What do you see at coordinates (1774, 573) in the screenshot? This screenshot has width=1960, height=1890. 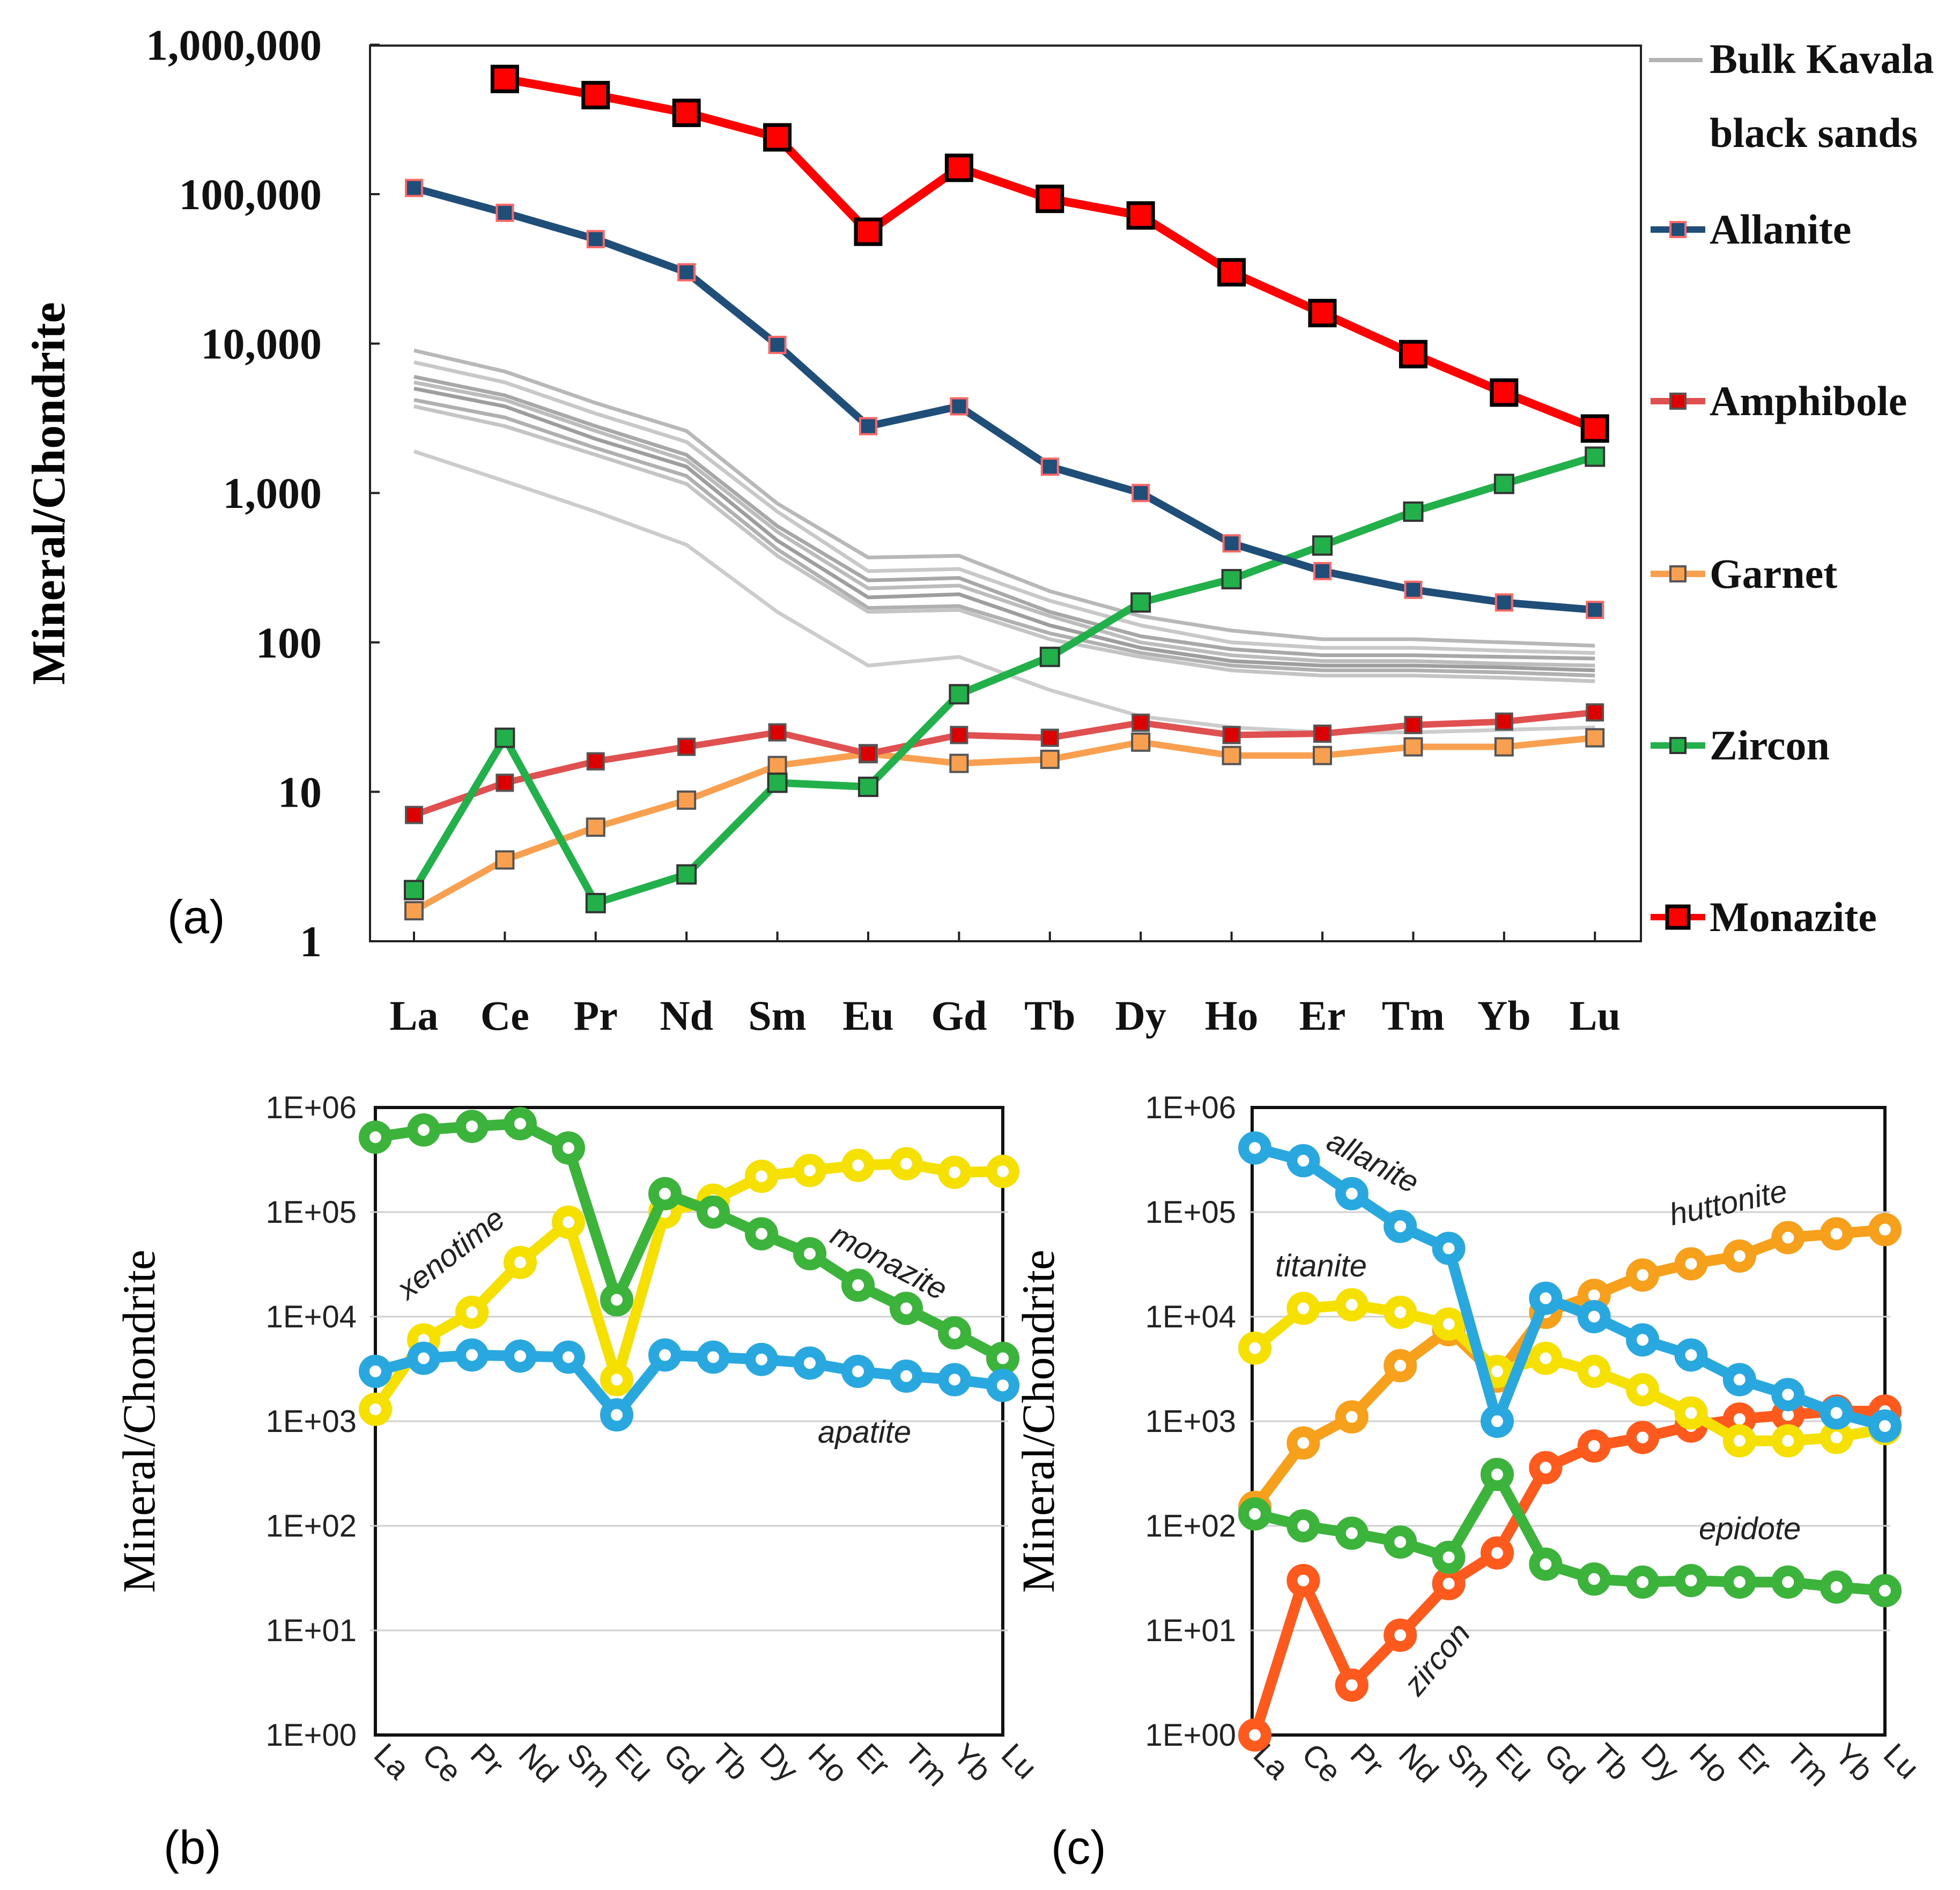 I see `legend-label-garnet: Garnet` at bounding box center [1774, 573].